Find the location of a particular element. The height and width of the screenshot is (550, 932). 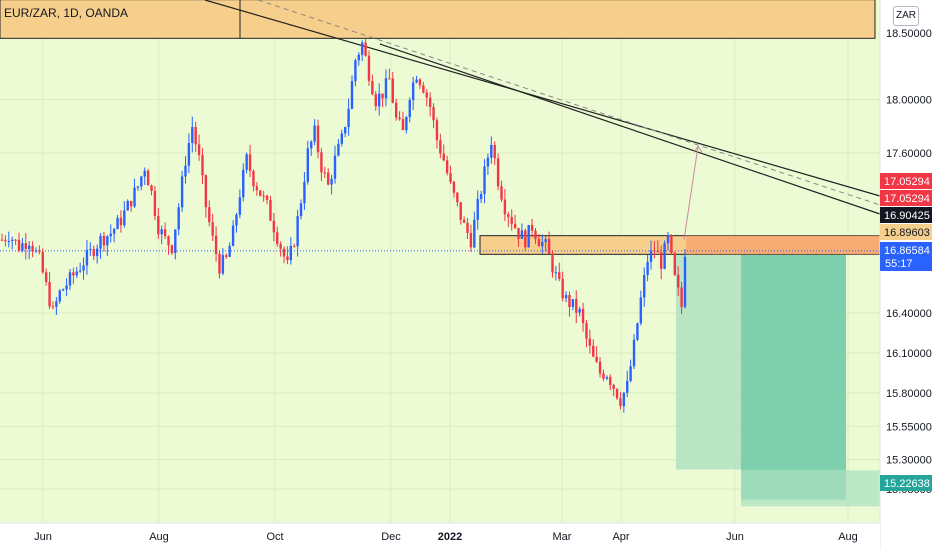

price-tag-label: 17.05294 is located at coordinates (907, 182).